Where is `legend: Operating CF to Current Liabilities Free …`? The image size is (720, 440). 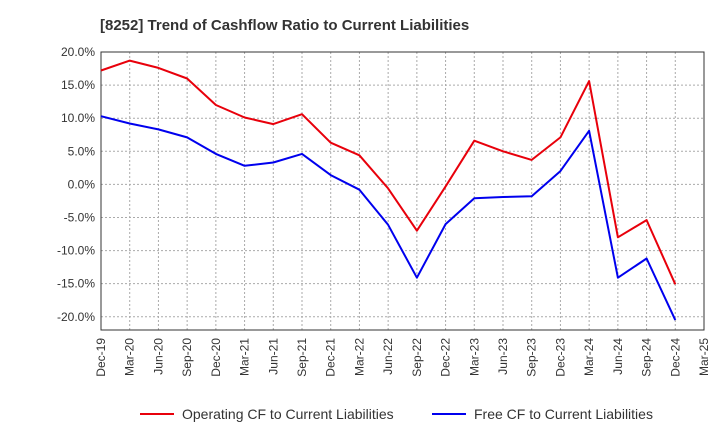 legend: Operating CF to Current Liabilities Free … is located at coordinates (396, 414).